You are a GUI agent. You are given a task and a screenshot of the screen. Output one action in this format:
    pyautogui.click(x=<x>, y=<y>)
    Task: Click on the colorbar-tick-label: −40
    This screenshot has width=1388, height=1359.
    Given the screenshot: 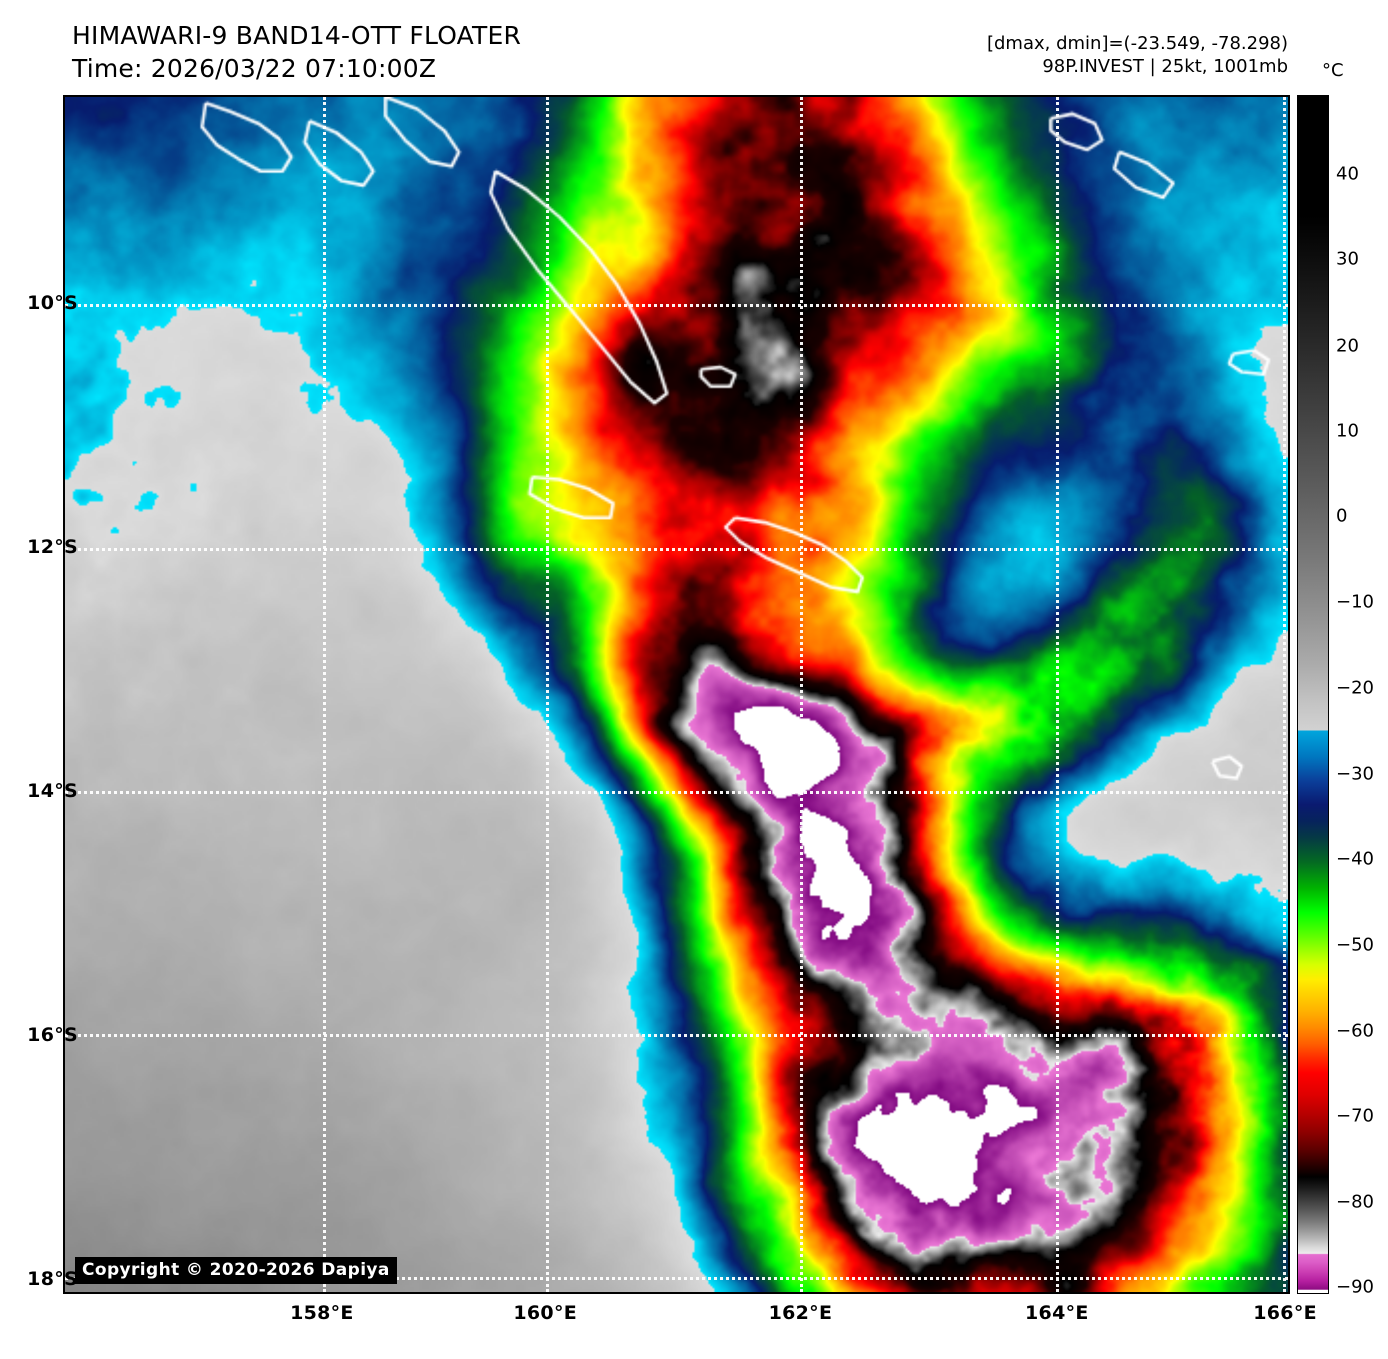 What is the action you would take?
    pyautogui.click(x=1355, y=859)
    